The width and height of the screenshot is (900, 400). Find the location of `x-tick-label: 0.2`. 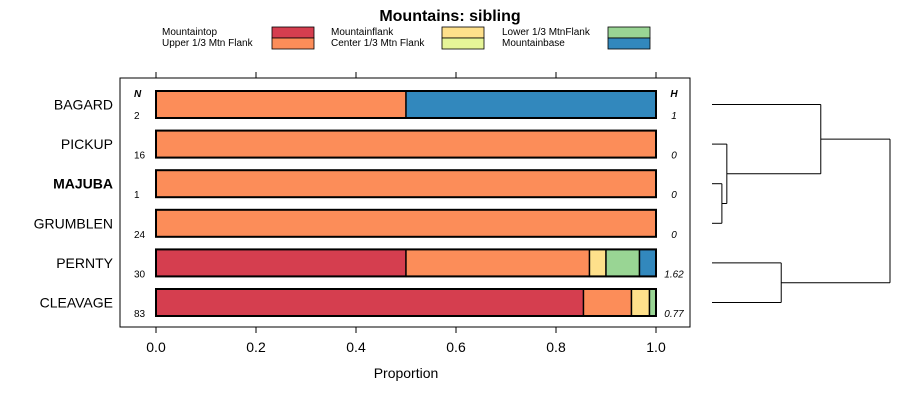

x-tick-label: 0.2 is located at coordinates (256, 347).